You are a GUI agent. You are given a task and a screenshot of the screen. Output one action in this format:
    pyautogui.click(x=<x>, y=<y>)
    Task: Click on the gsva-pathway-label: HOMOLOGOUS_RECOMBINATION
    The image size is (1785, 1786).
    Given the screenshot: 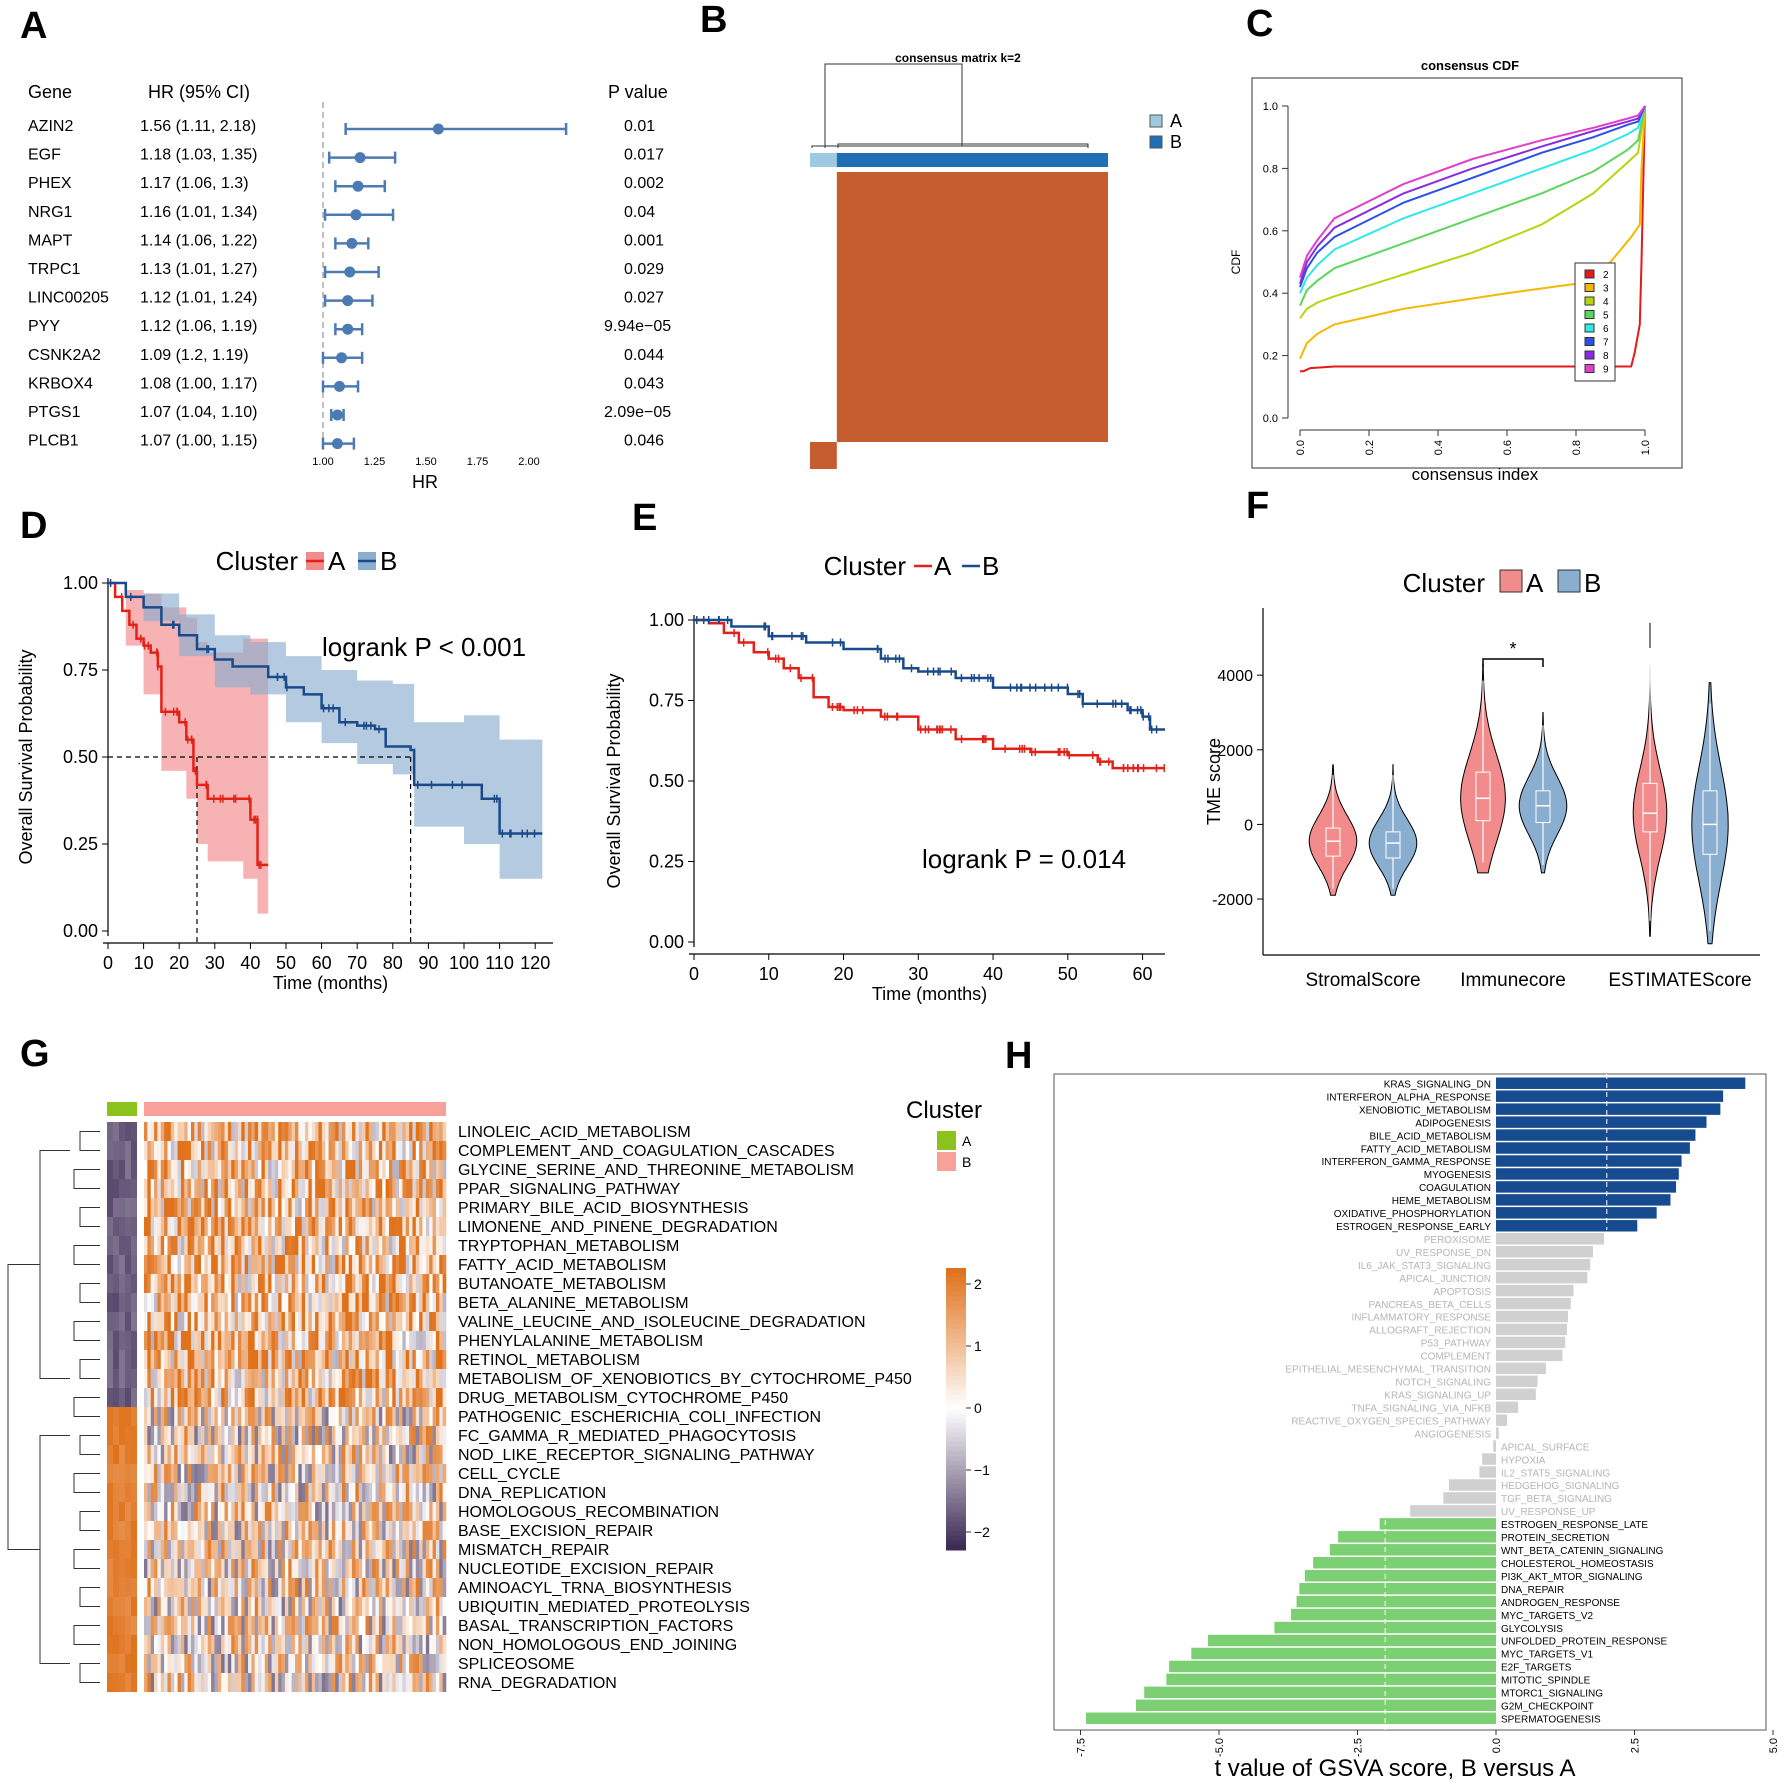 What is the action you would take?
    pyautogui.click(x=588, y=1512)
    